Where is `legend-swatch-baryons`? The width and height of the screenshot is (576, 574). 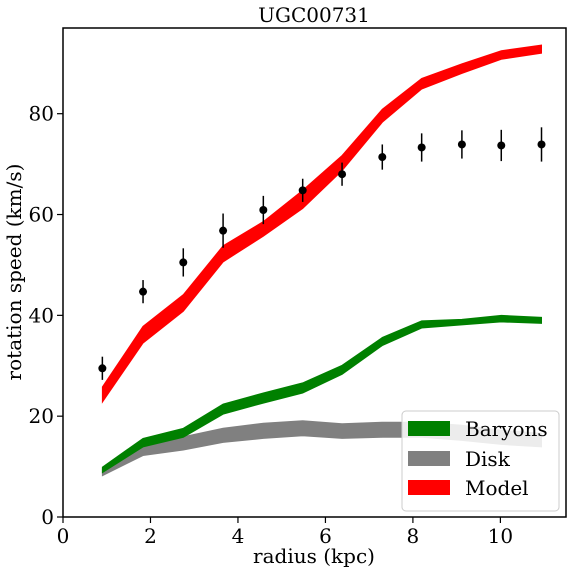 legend-swatch-baryons is located at coordinates (429, 428).